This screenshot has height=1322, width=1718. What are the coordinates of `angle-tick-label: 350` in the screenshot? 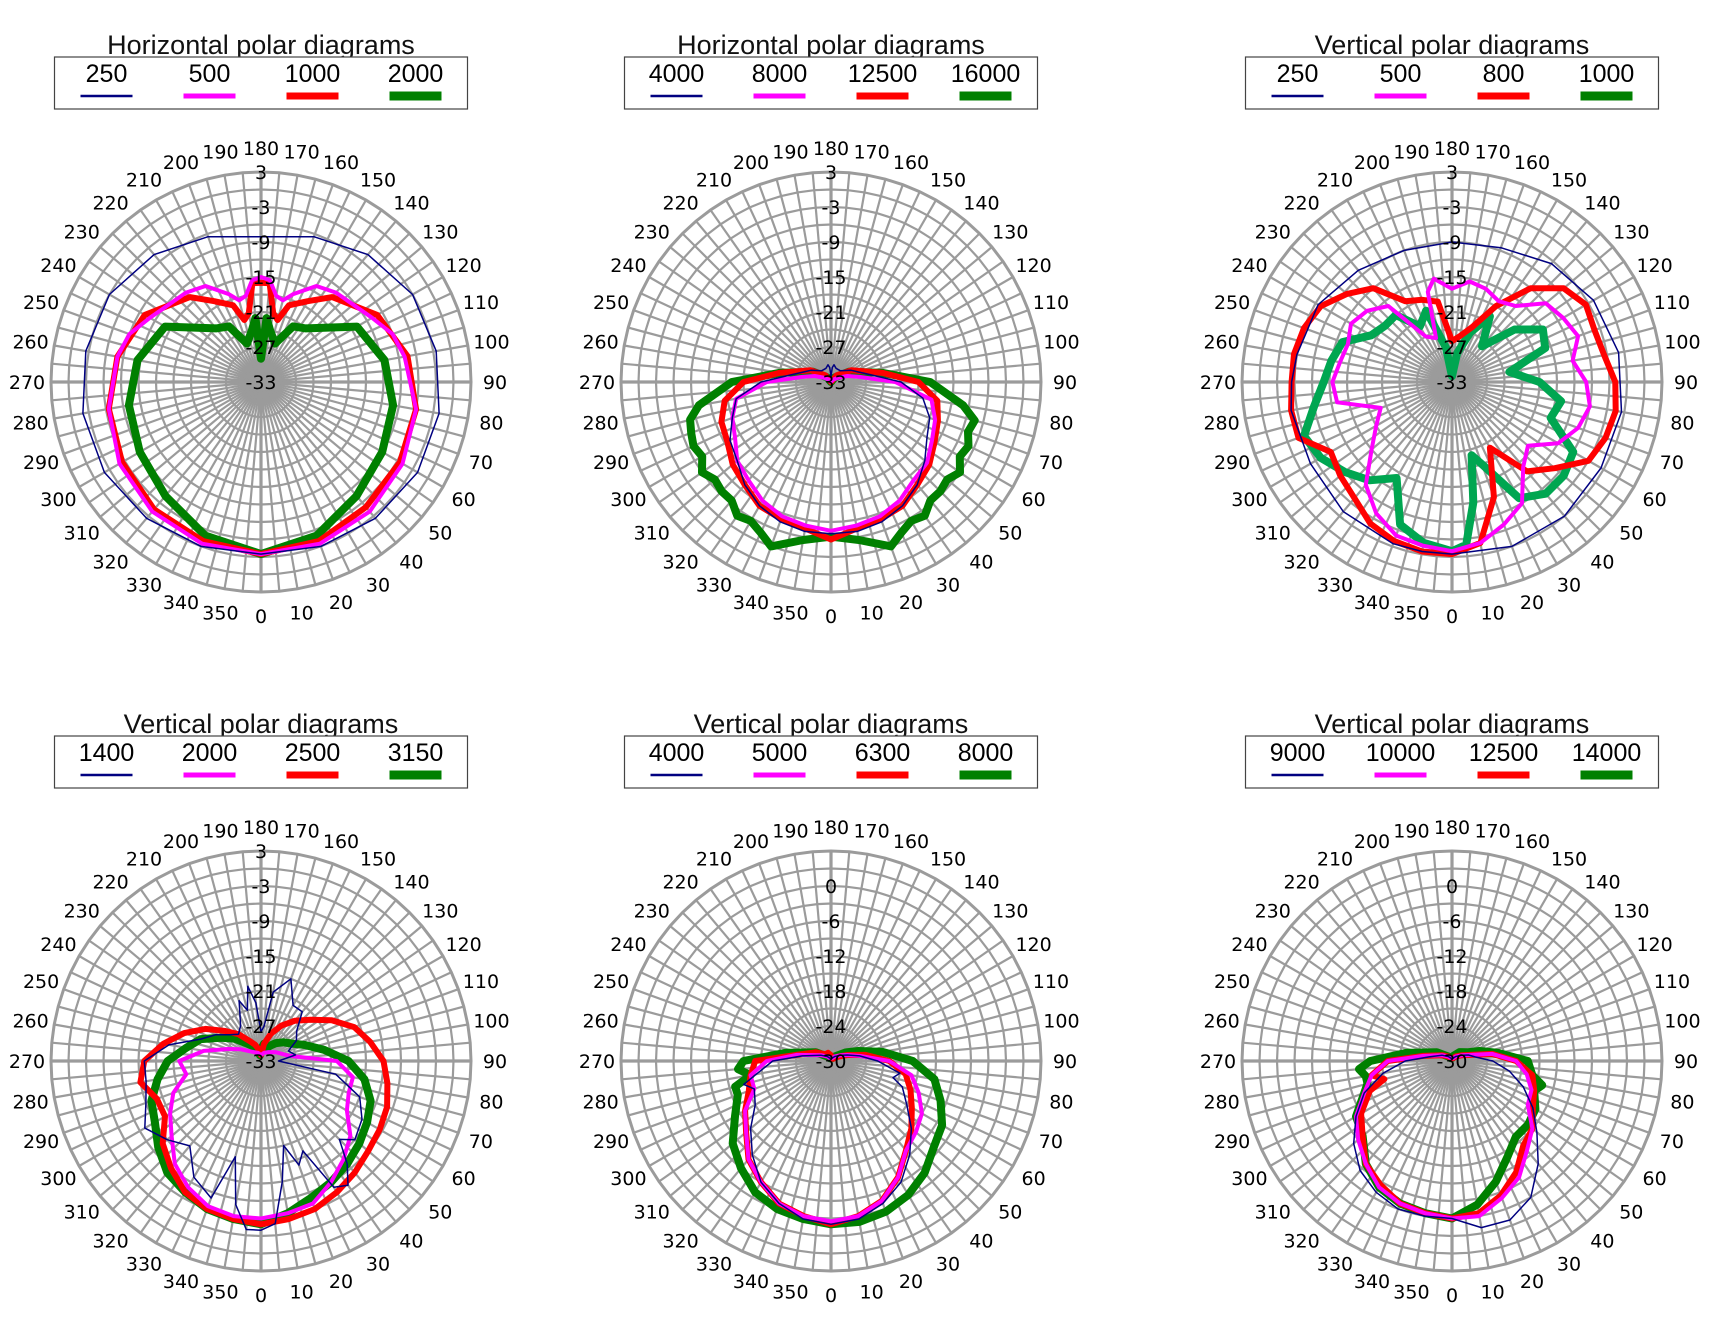 It's located at (1411, 1292).